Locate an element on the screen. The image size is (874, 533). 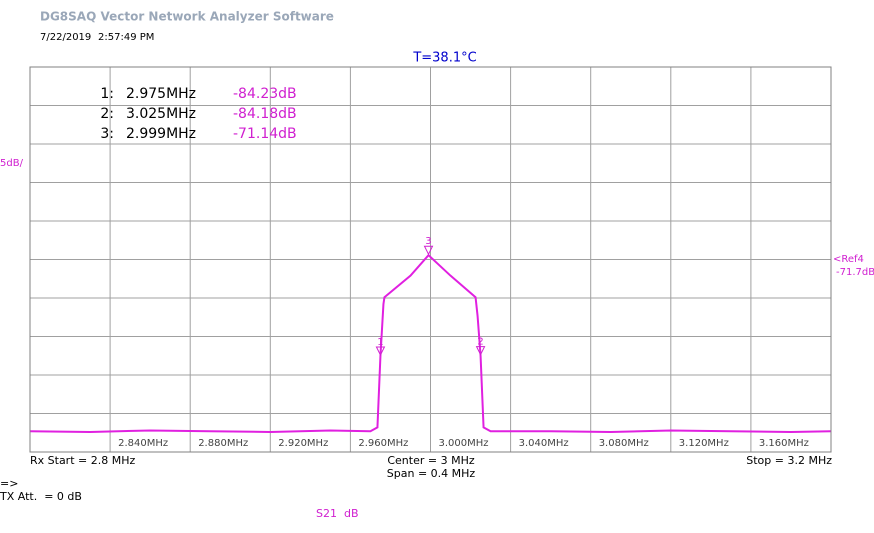
marker-freq: 3.025MHz is located at coordinates (161, 114).